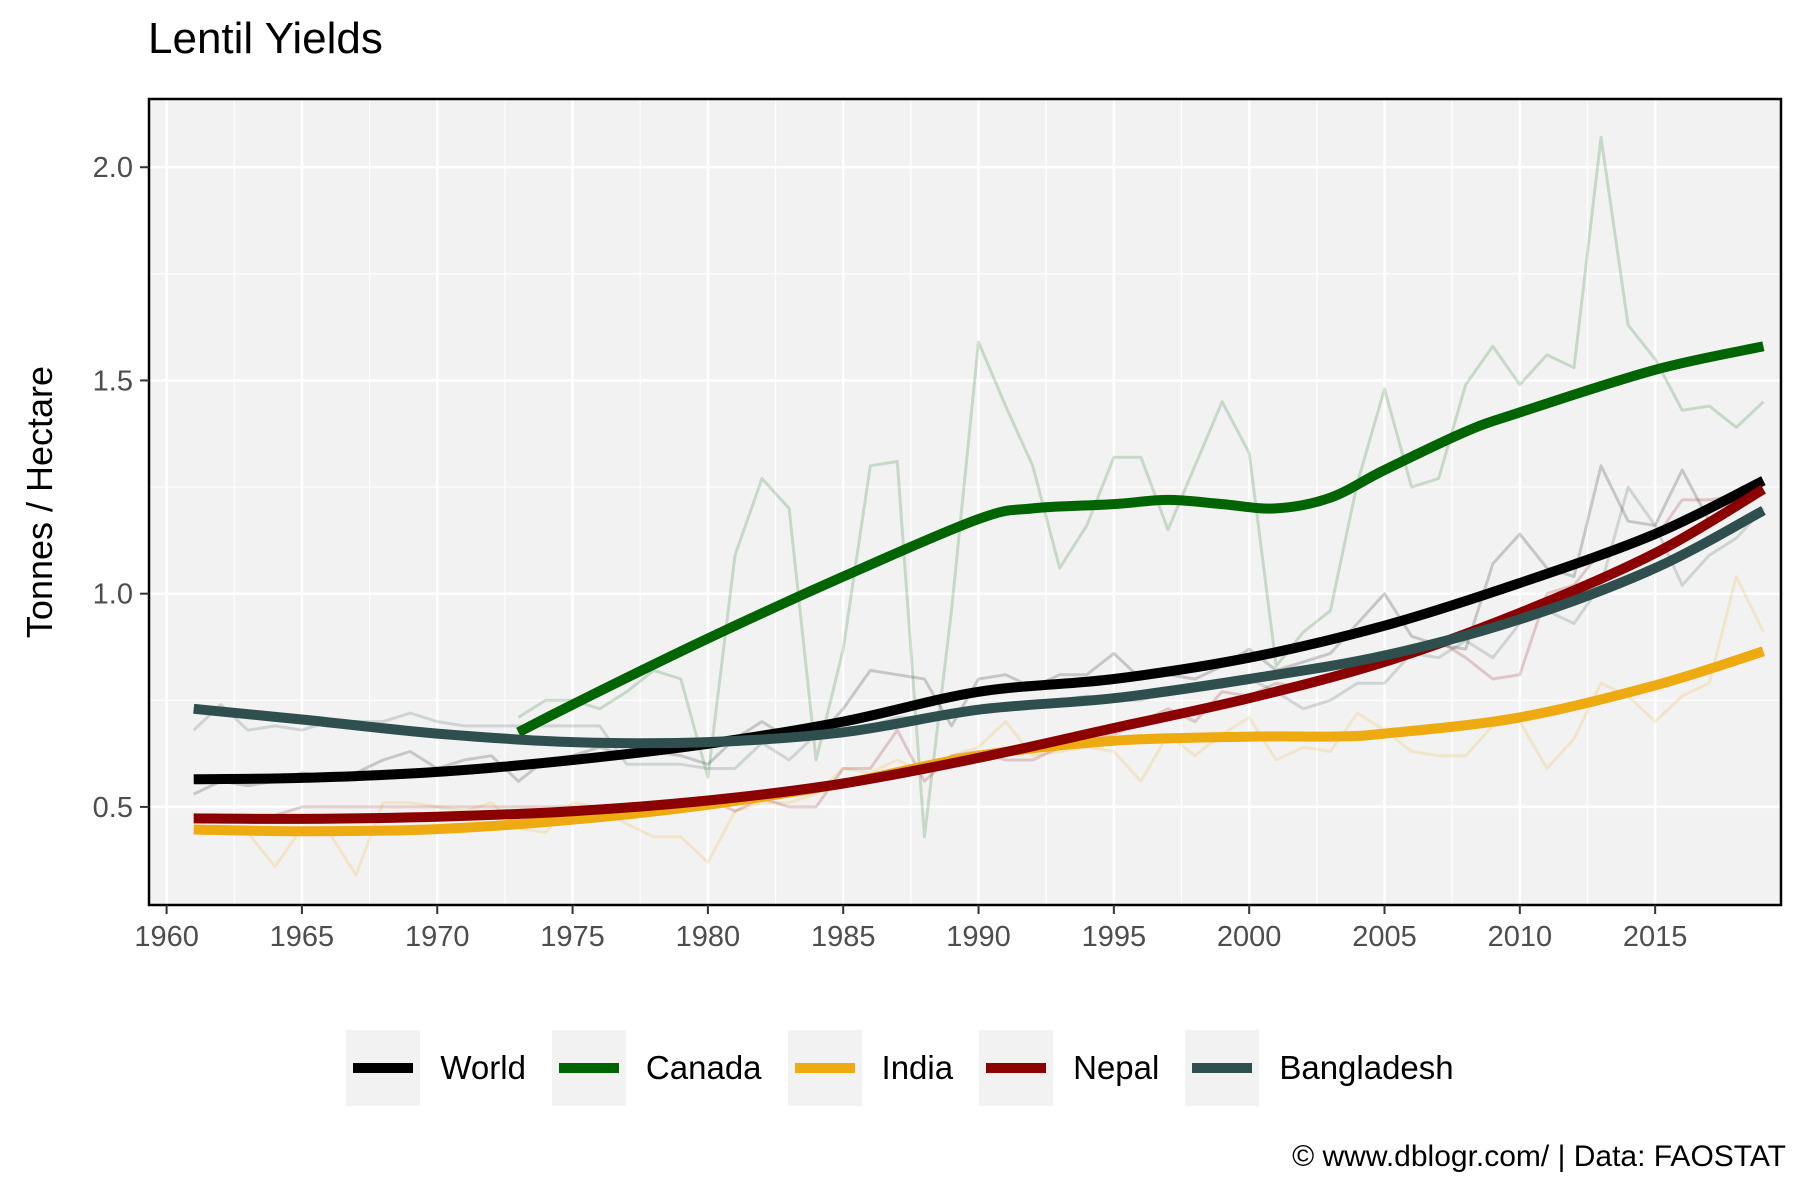 The image size is (1800, 1200). Describe the element at coordinates (1114, 937) in the screenshot. I see `x-tick-label: 1995` at that location.